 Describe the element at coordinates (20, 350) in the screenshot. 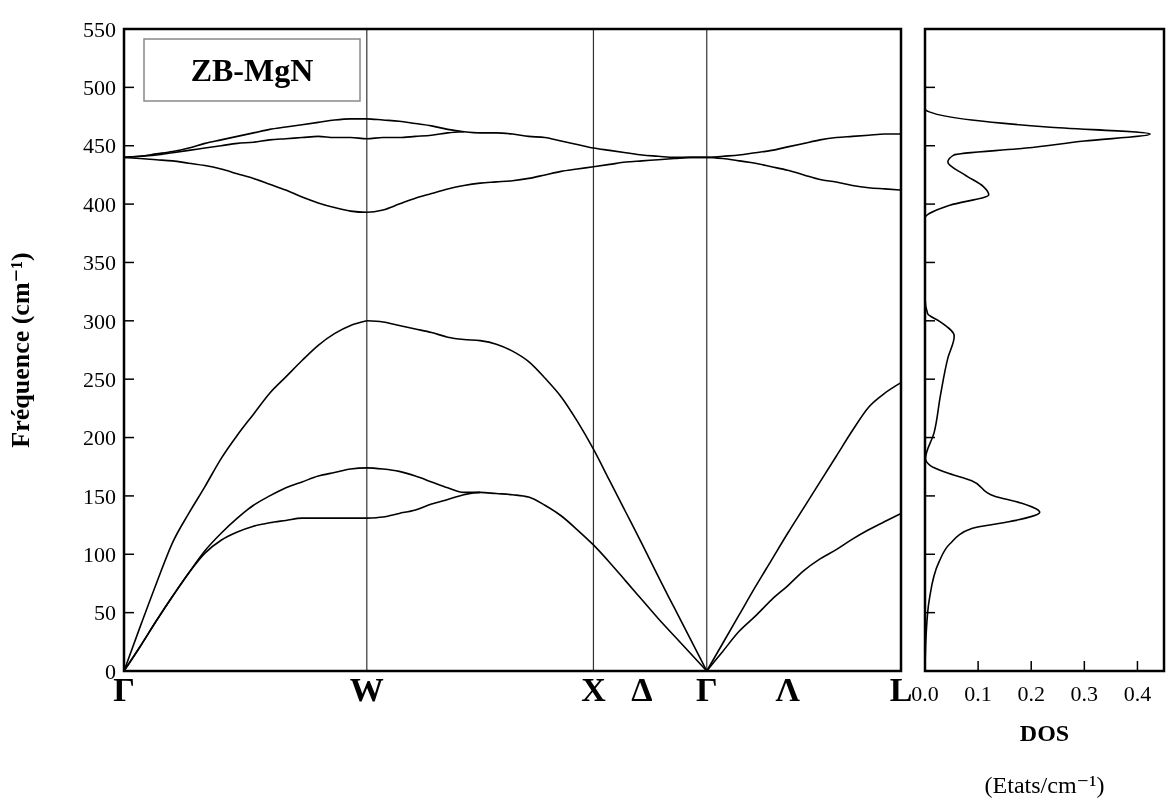

I see `y-axis-title: Fréquence (cm⁻¹)` at that location.